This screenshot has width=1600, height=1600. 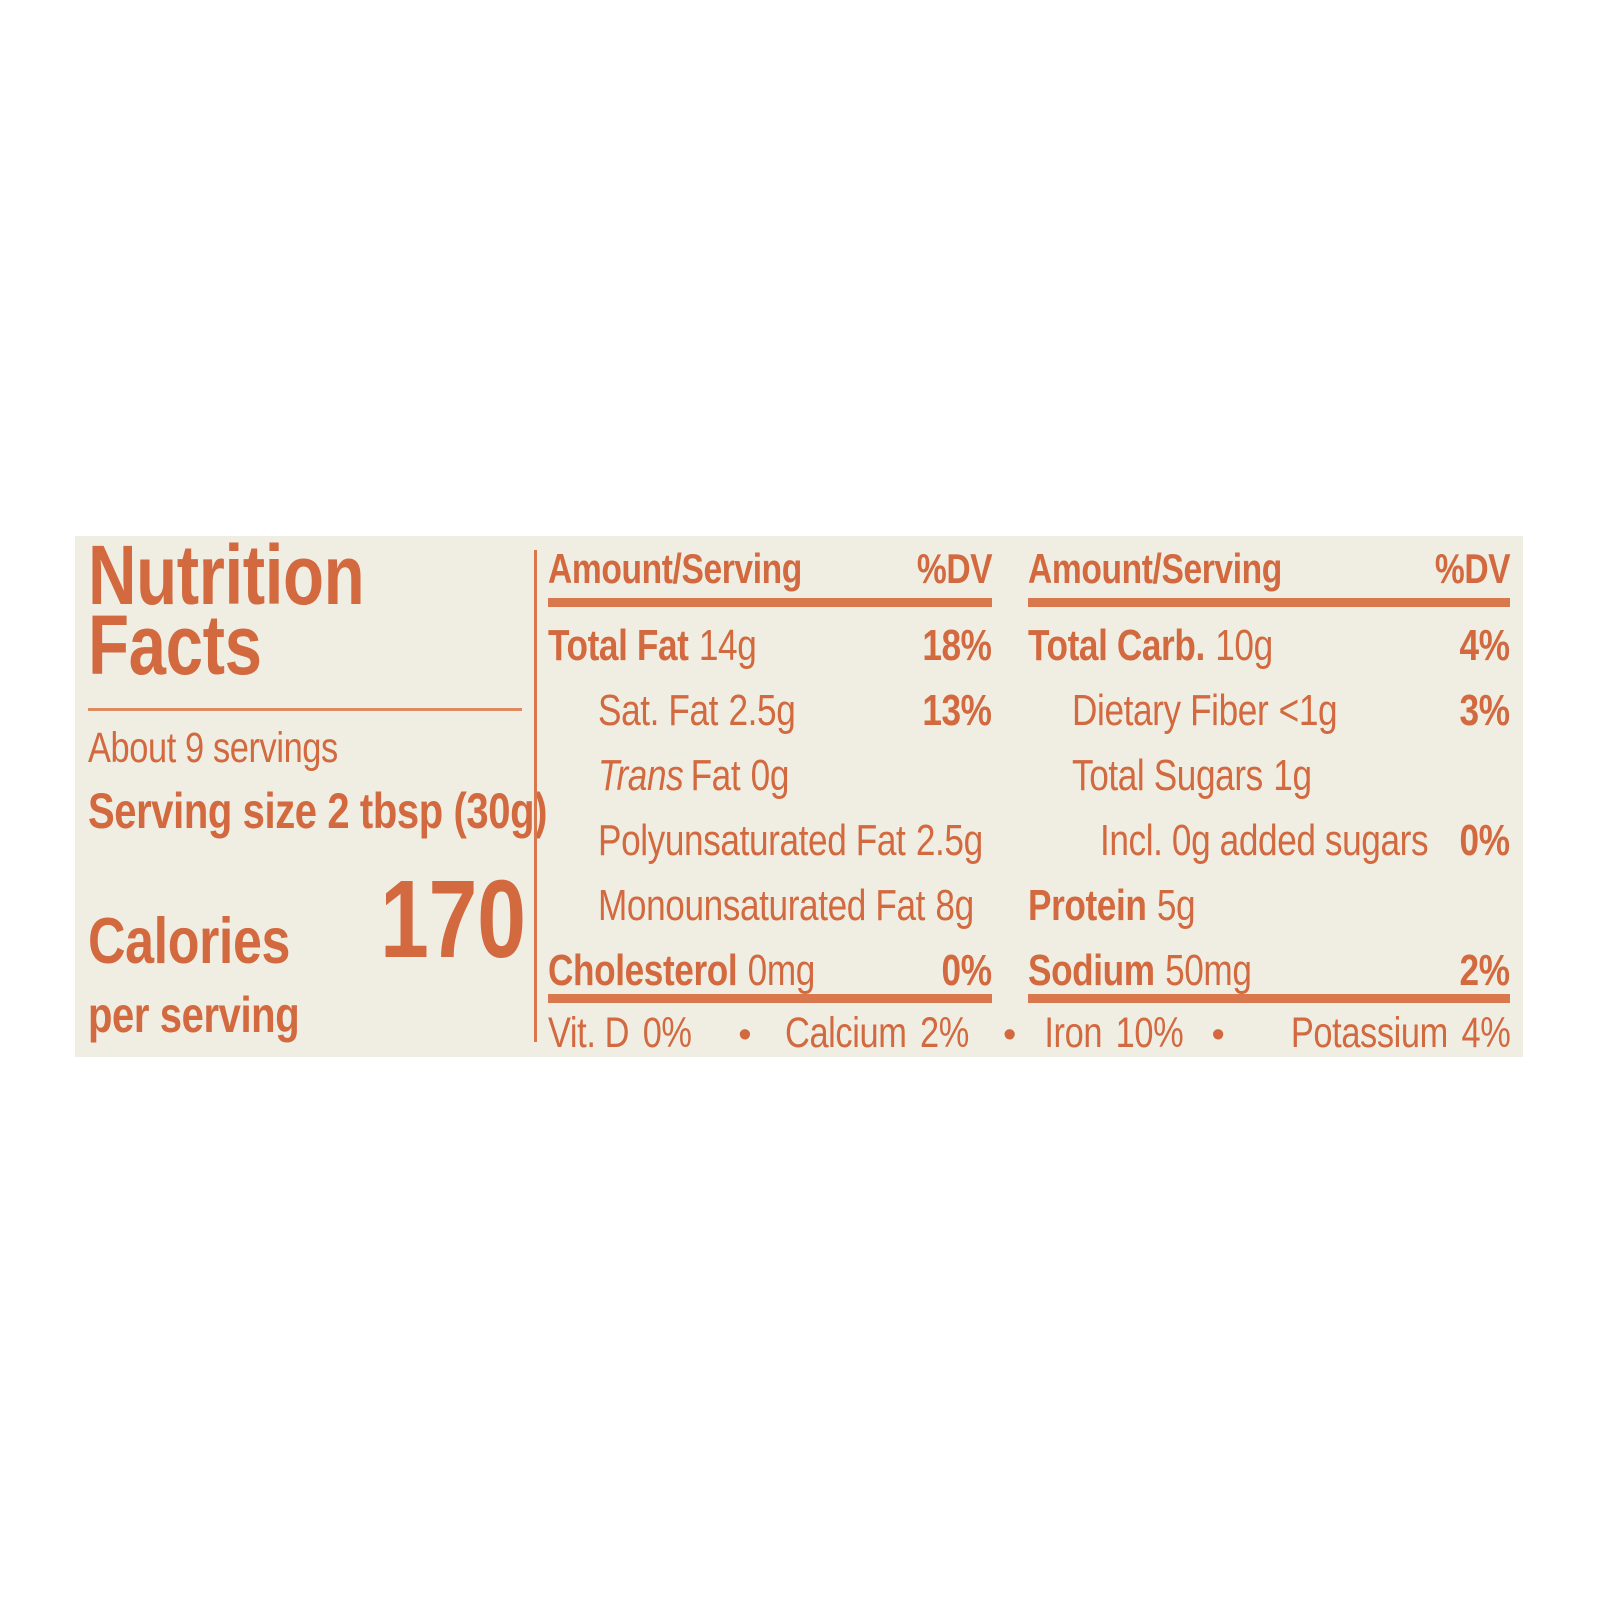 What do you see at coordinates (1269, 970) in the screenshot?
I see `nutrient-row-sodium: Sodium 50mg 2%` at bounding box center [1269, 970].